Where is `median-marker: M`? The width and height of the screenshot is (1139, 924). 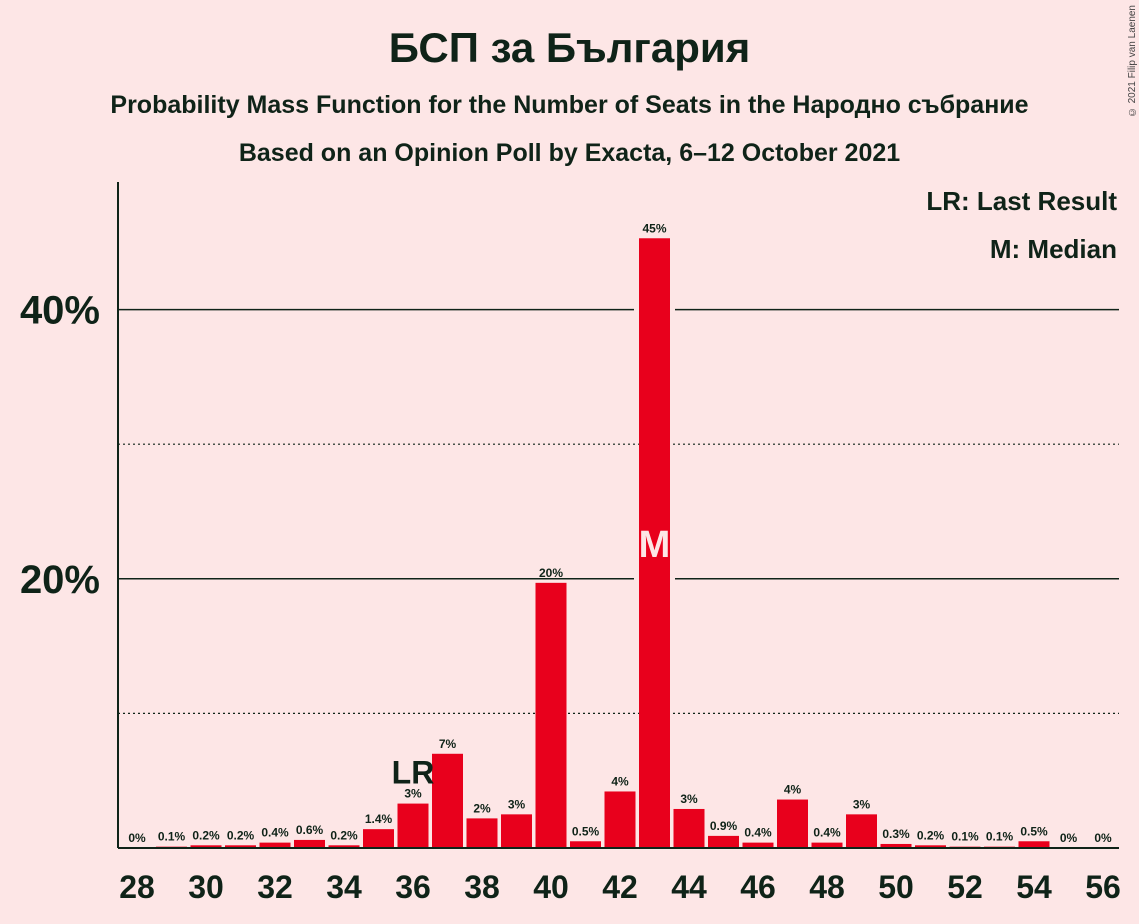
median-marker: M is located at coordinates (655, 545).